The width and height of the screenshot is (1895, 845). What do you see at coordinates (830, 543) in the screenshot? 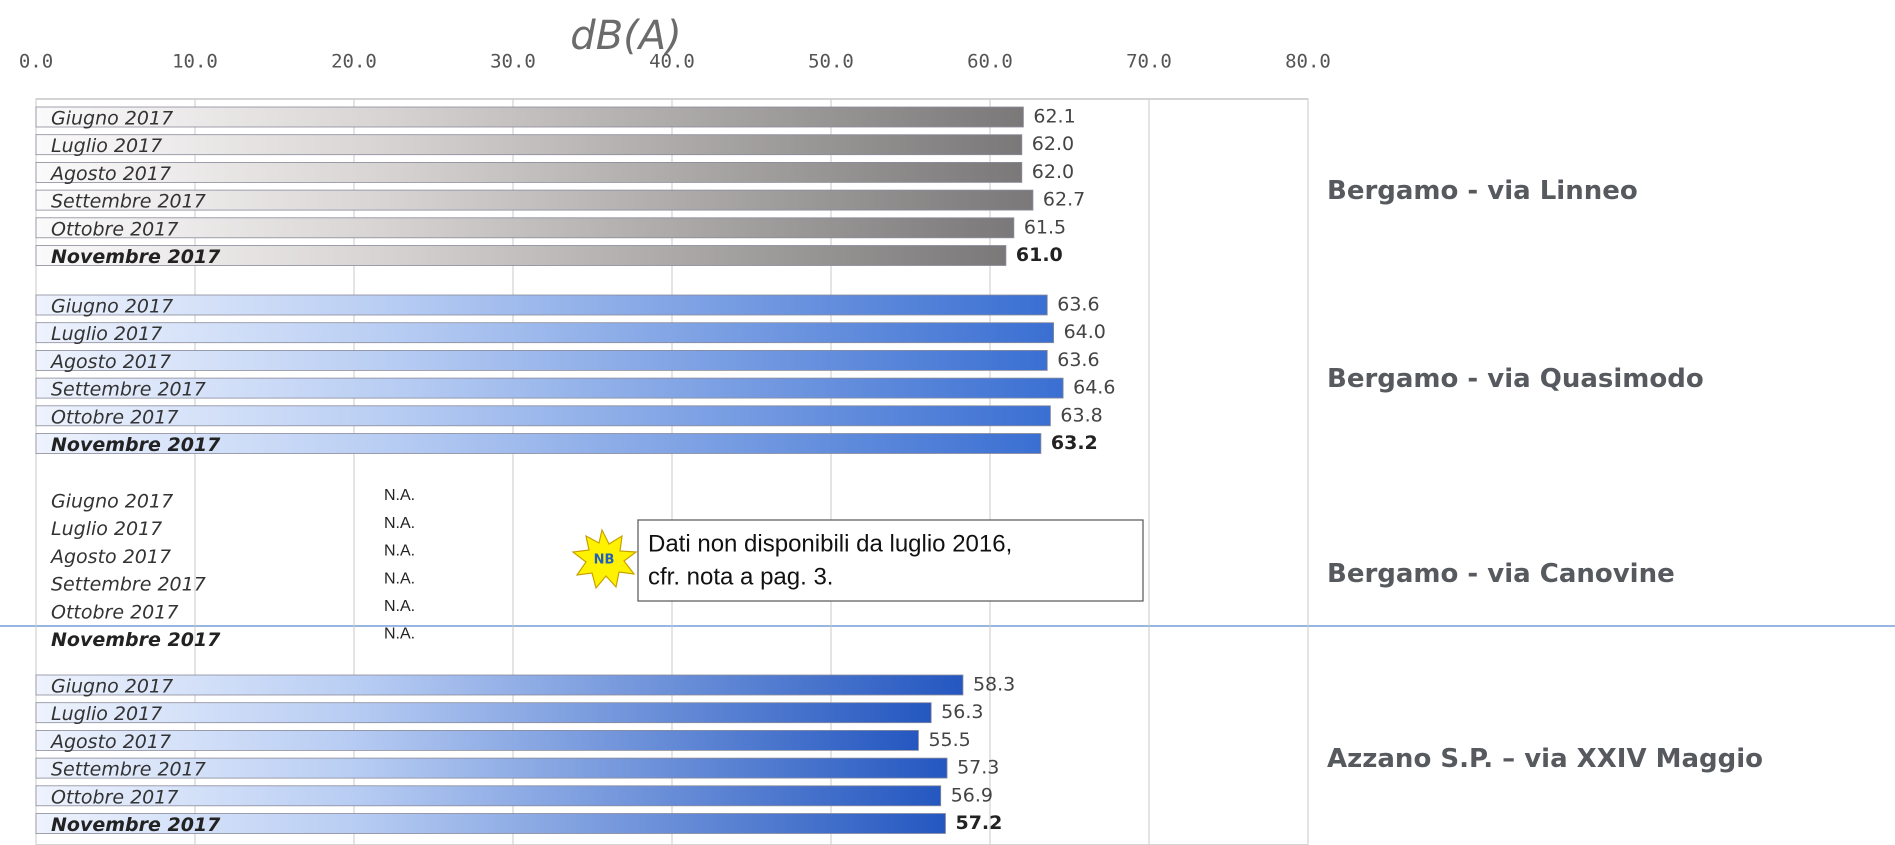
I see `note-text: Dati non disponibili da luglio 2016,` at bounding box center [830, 543].